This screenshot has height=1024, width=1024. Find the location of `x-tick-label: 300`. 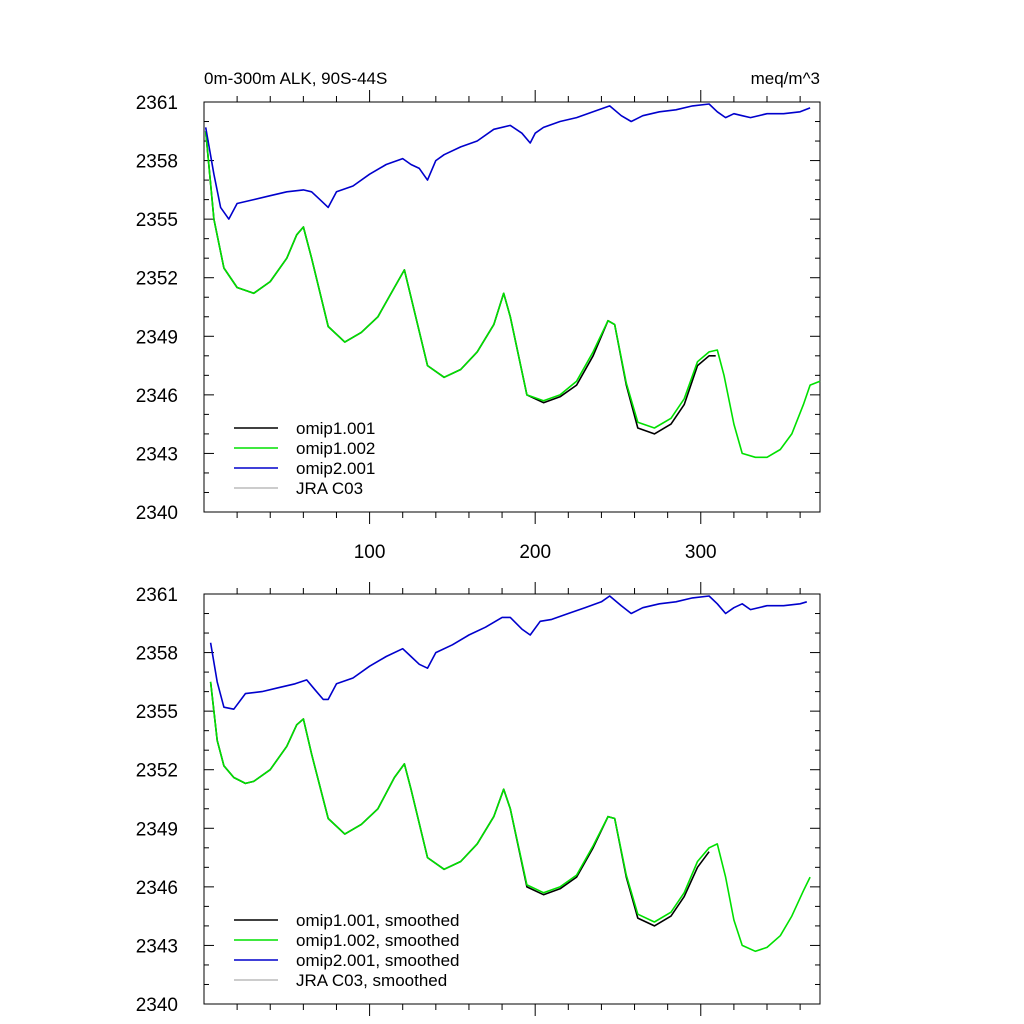

x-tick-label: 300 is located at coordinates (701, 552).